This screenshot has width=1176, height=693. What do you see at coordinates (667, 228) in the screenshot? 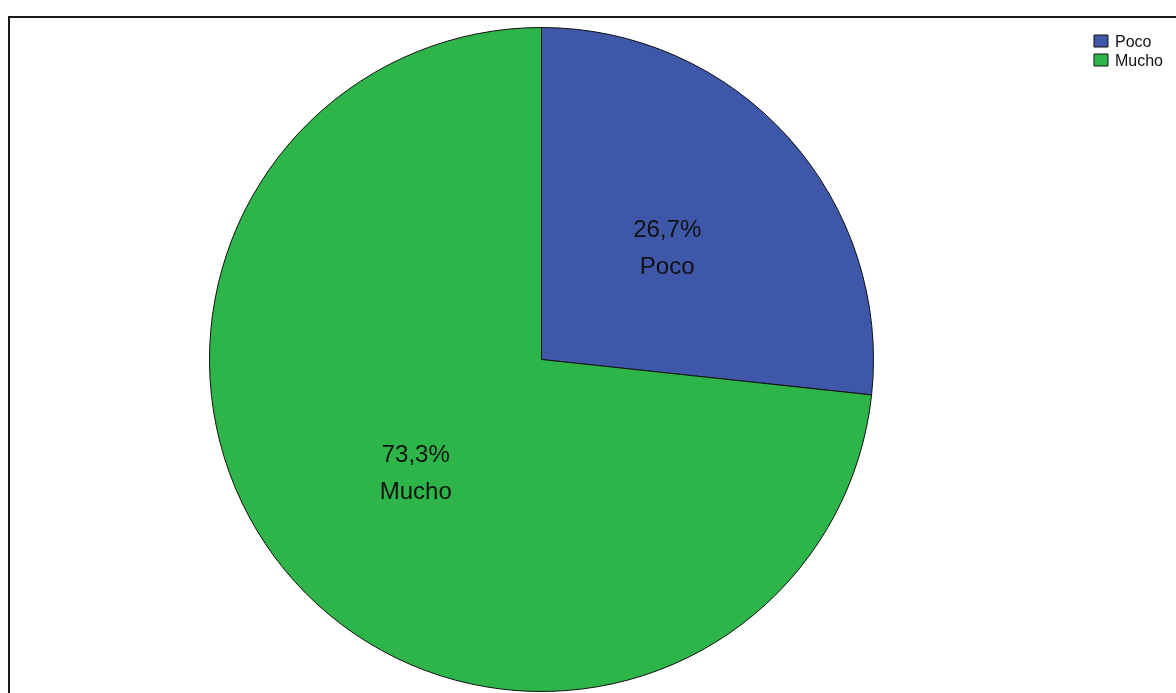
I see `data-label: 26,7%` at bounding box center [667, 228].